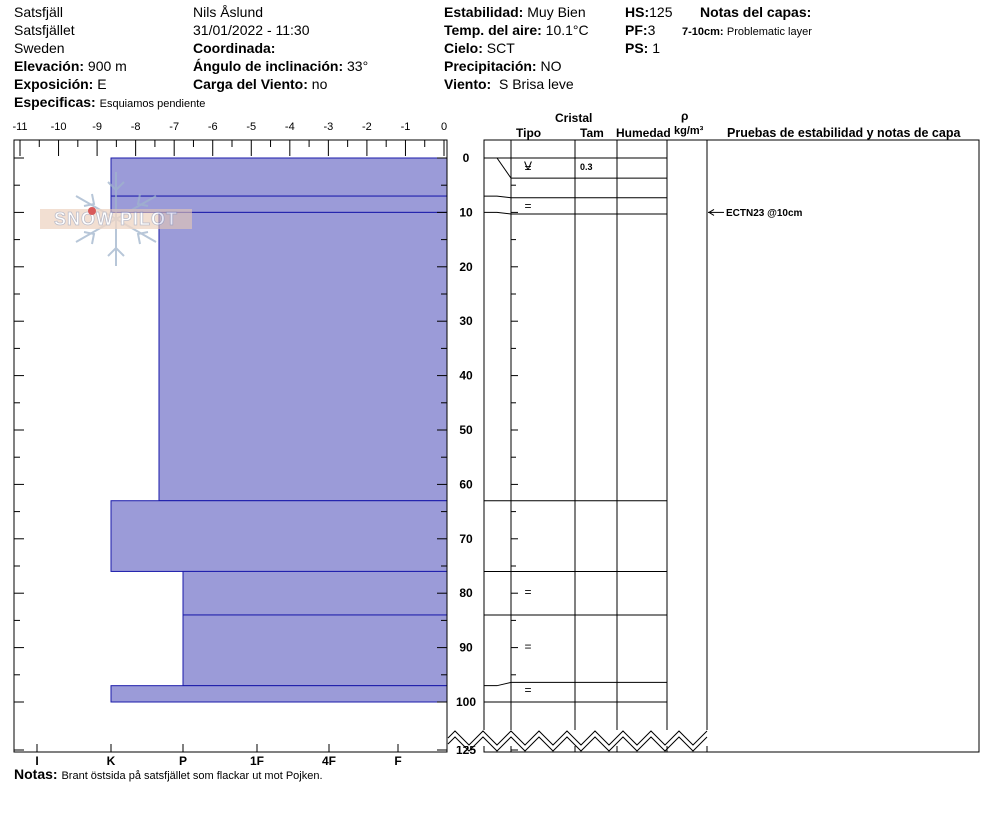 The width and height of the screenshot is (994, 840). What do you see at coordinates (92, 211) in the screenshot?
I see `logo-dot` at bounding box center [92, 211].